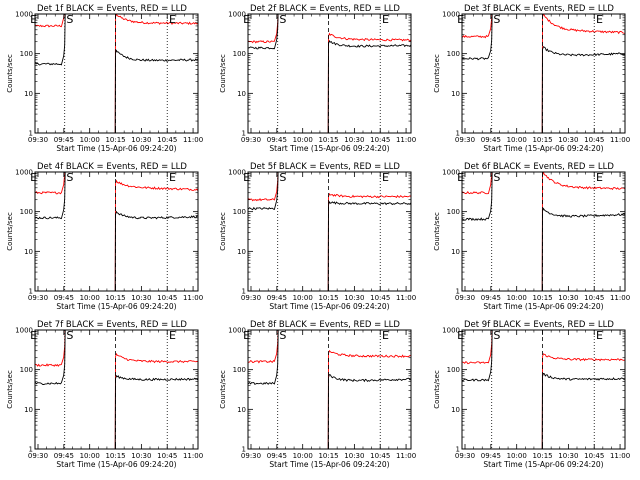 Image resolution: width=640 pixels, height=480 pixels. Describe the element at coordinates (539, 167) in the screenshot. I see `plot-title: Det 6f BLACK = Events, RED = LLD` at that location.